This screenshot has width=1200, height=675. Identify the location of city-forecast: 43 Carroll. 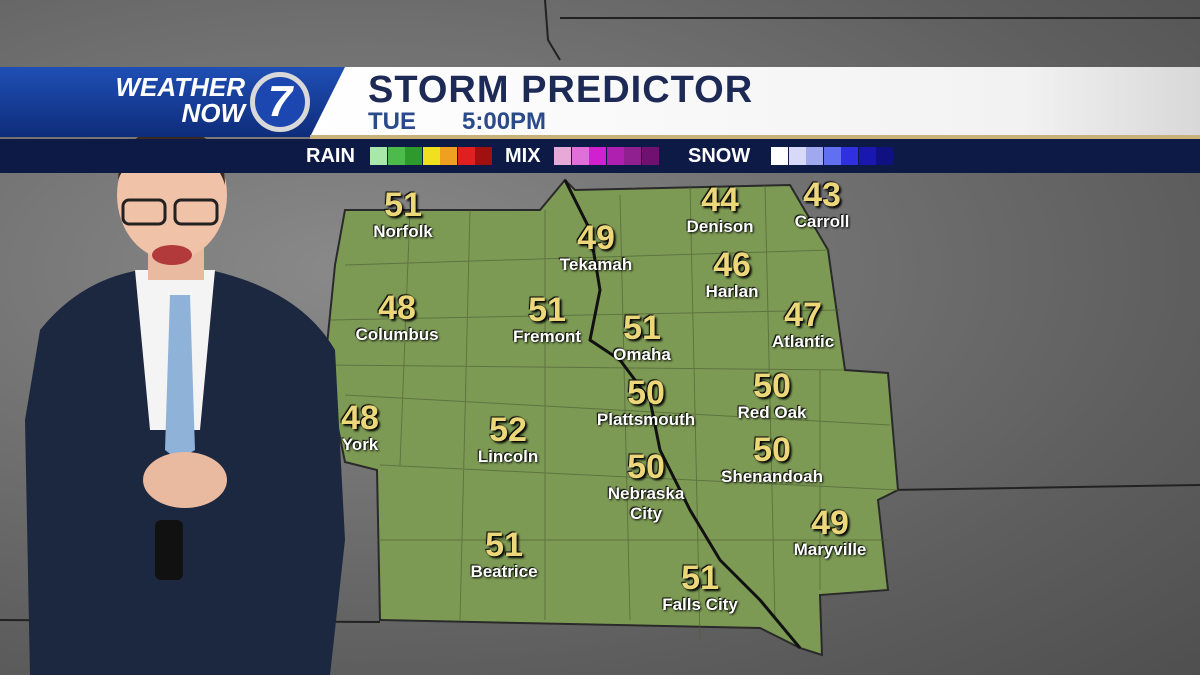
(822, 205).